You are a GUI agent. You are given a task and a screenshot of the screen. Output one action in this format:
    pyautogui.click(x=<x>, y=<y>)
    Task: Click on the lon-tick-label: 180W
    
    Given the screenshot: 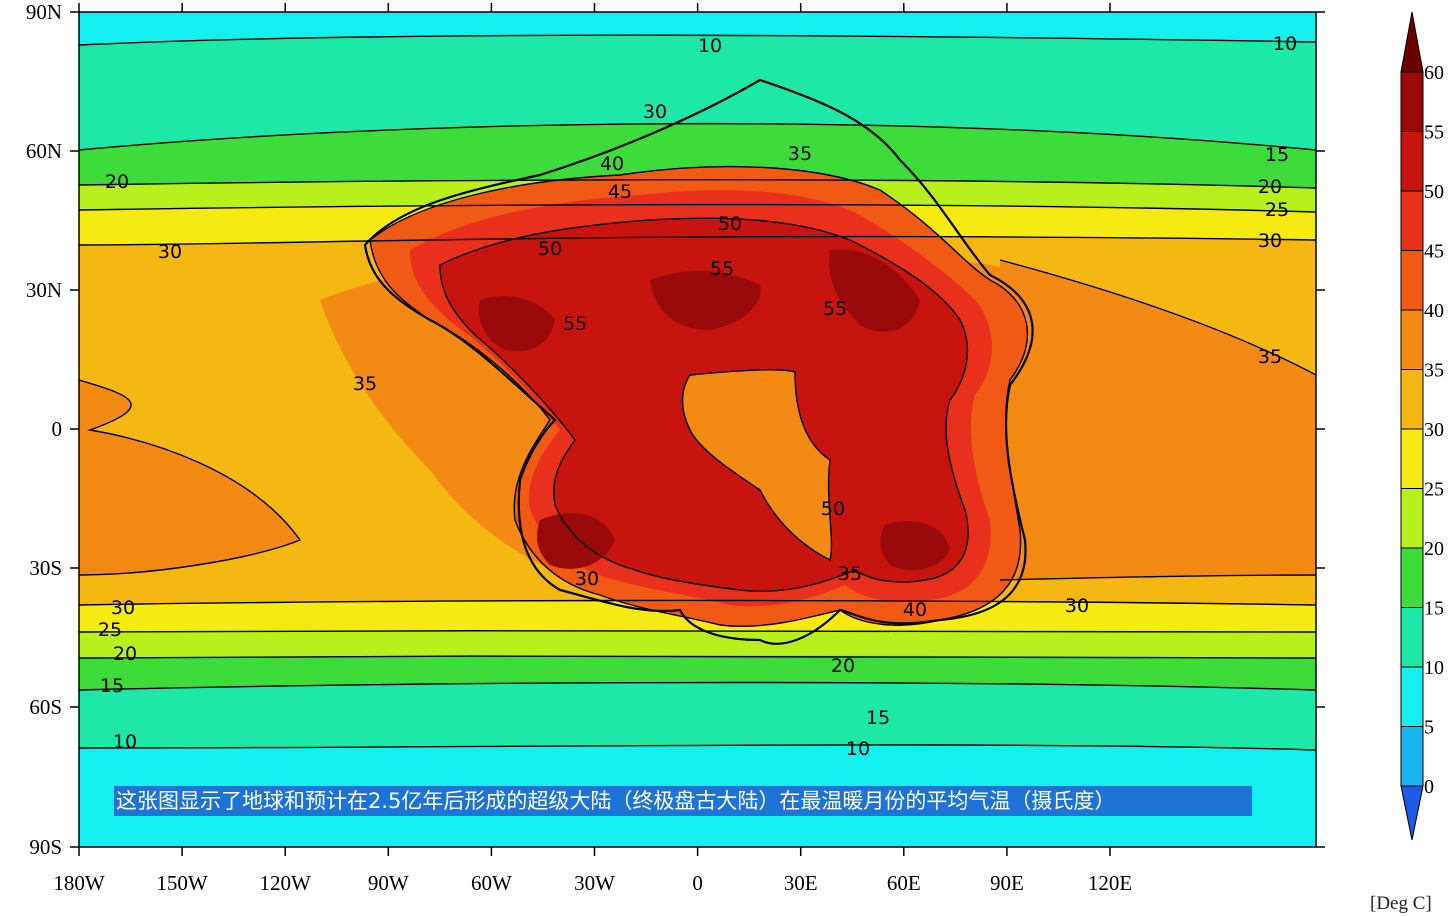 What is the action you would take?
    pyautogui.click(x=79, y=883)
    